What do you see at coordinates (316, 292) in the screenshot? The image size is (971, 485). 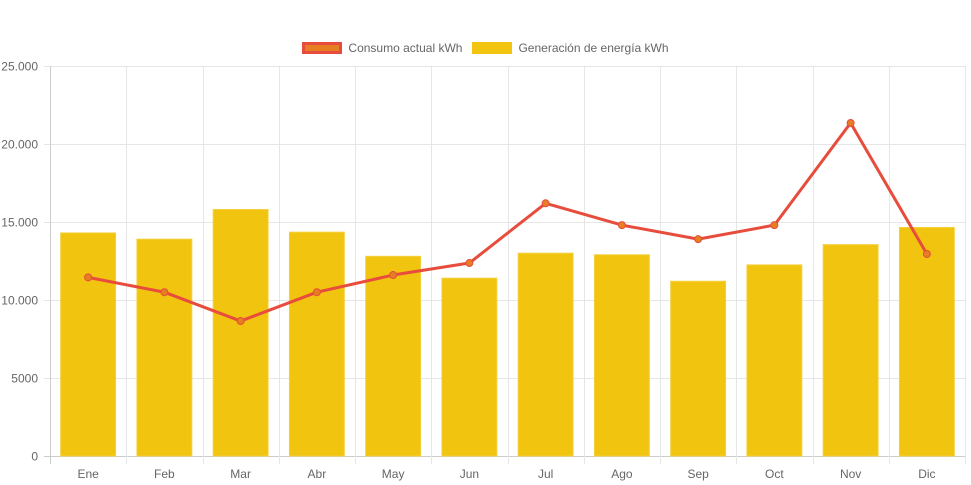 I see `point-abr` at bounding box center [316, 292].